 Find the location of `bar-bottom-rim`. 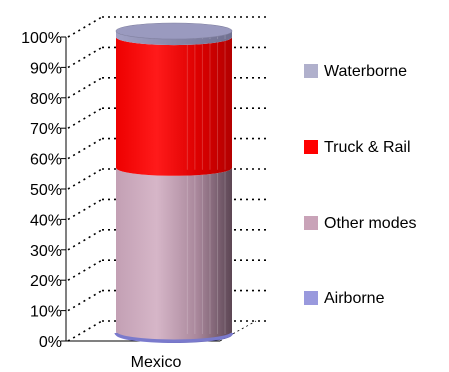

bar-bottom-rim is located at coordinates (174, 337).